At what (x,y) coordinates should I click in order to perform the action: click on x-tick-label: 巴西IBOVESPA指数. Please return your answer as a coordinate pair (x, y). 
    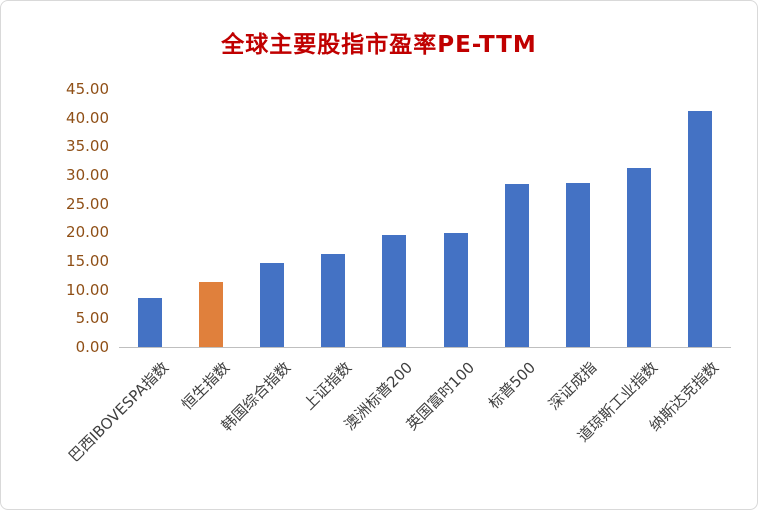
    Looking at the image, I should click on (118, 412).